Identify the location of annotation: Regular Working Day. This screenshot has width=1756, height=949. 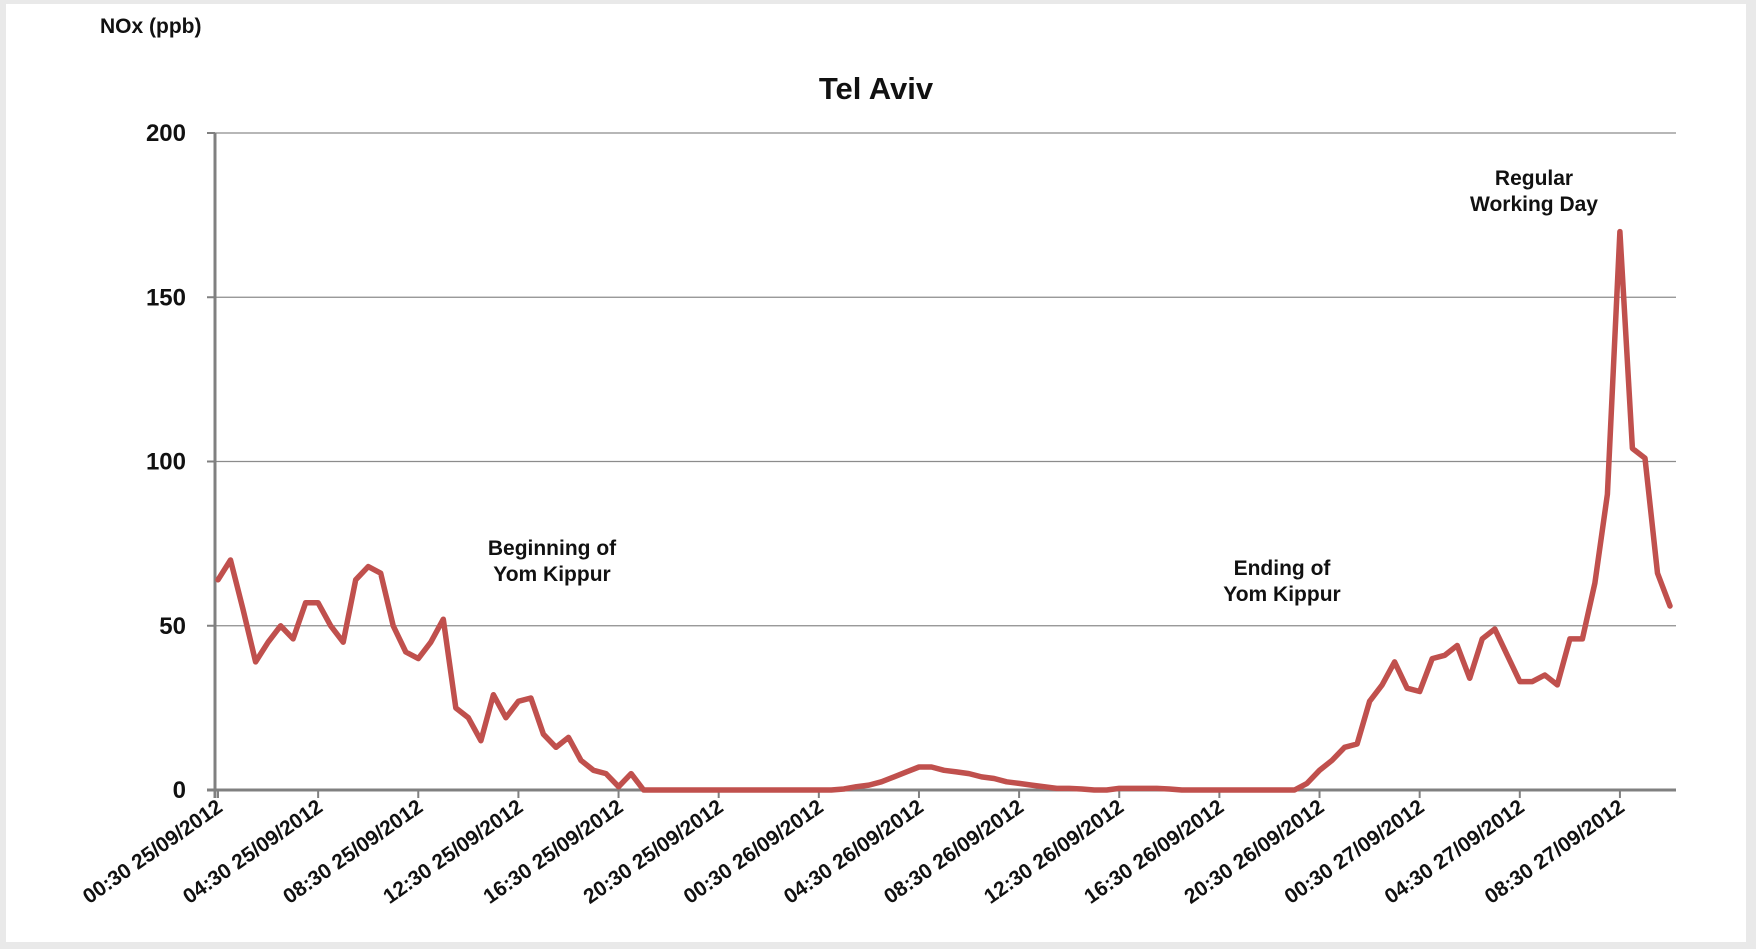
(1534, 191).